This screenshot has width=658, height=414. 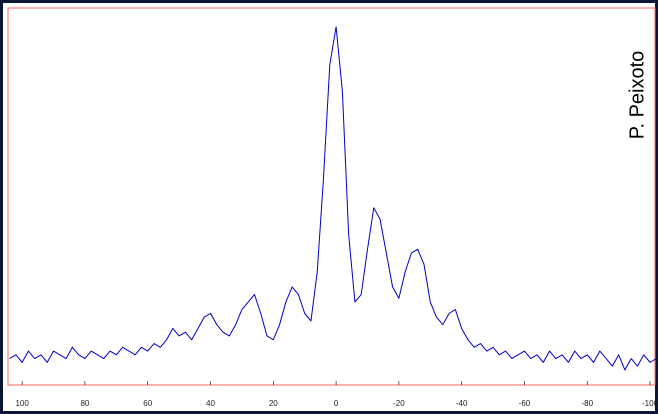 I want to click on x-tick-label: -20, so click(x=399, y=403).